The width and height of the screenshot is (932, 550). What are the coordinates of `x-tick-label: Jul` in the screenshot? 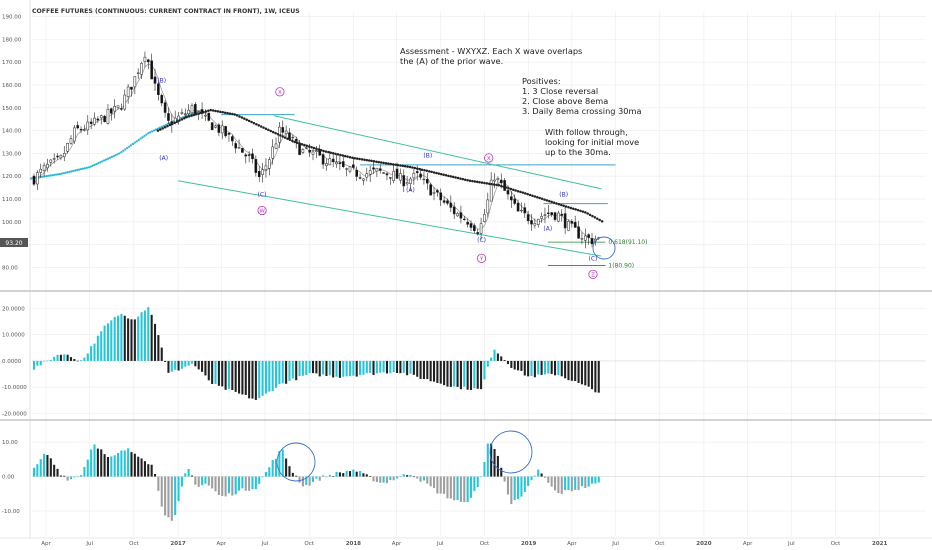 It's located at (89, 544).